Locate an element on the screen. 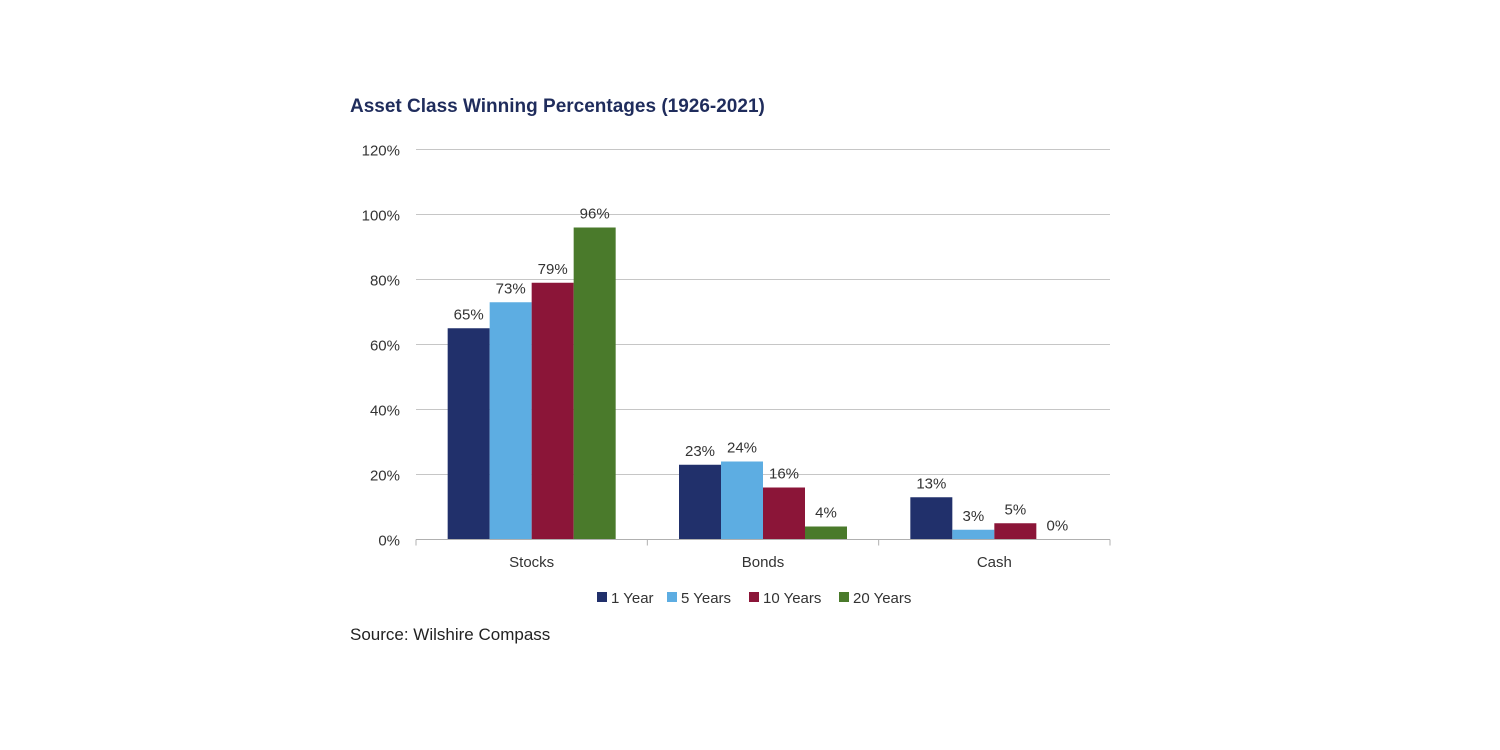 The height and width of the screenshot is (750, 1500). data-label: 79% is located at coordinates (553, 269).